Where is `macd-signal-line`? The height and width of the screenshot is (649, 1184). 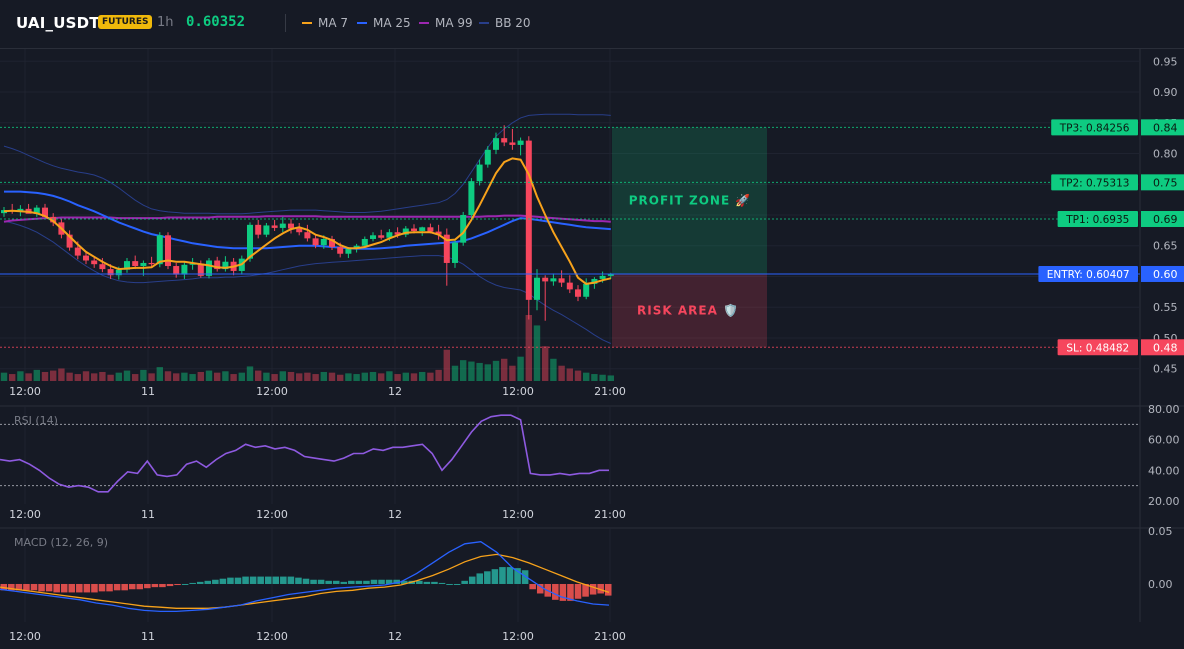
macd-signal-line is located at coordinates (305, 581).